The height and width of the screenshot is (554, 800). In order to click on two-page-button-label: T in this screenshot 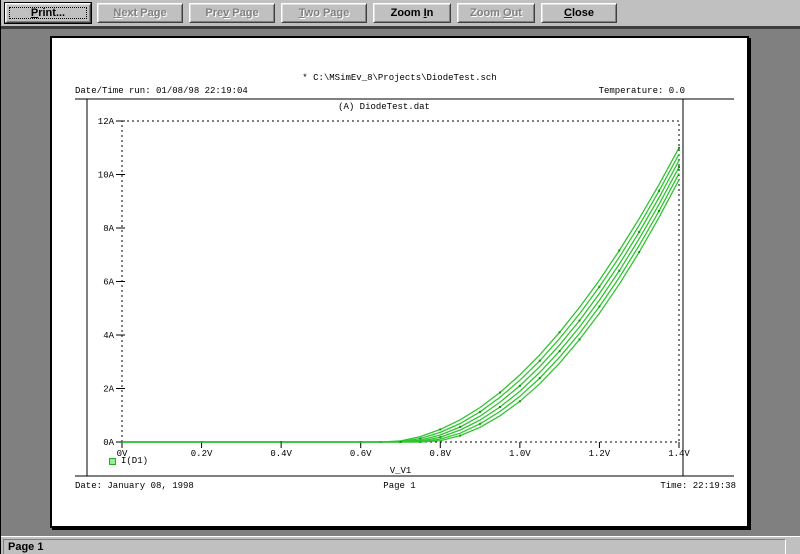, I will do `click(301, 13)`.